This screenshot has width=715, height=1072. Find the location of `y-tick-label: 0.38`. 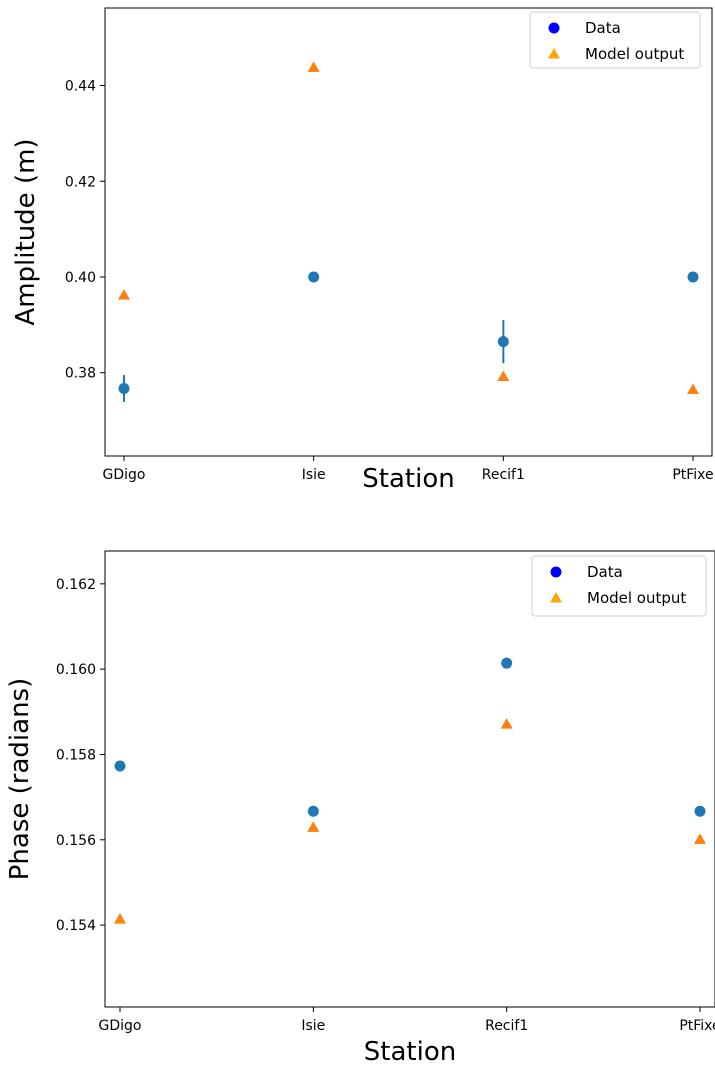

y-tick-label: 0.38 is located at coordinates (80, 374).